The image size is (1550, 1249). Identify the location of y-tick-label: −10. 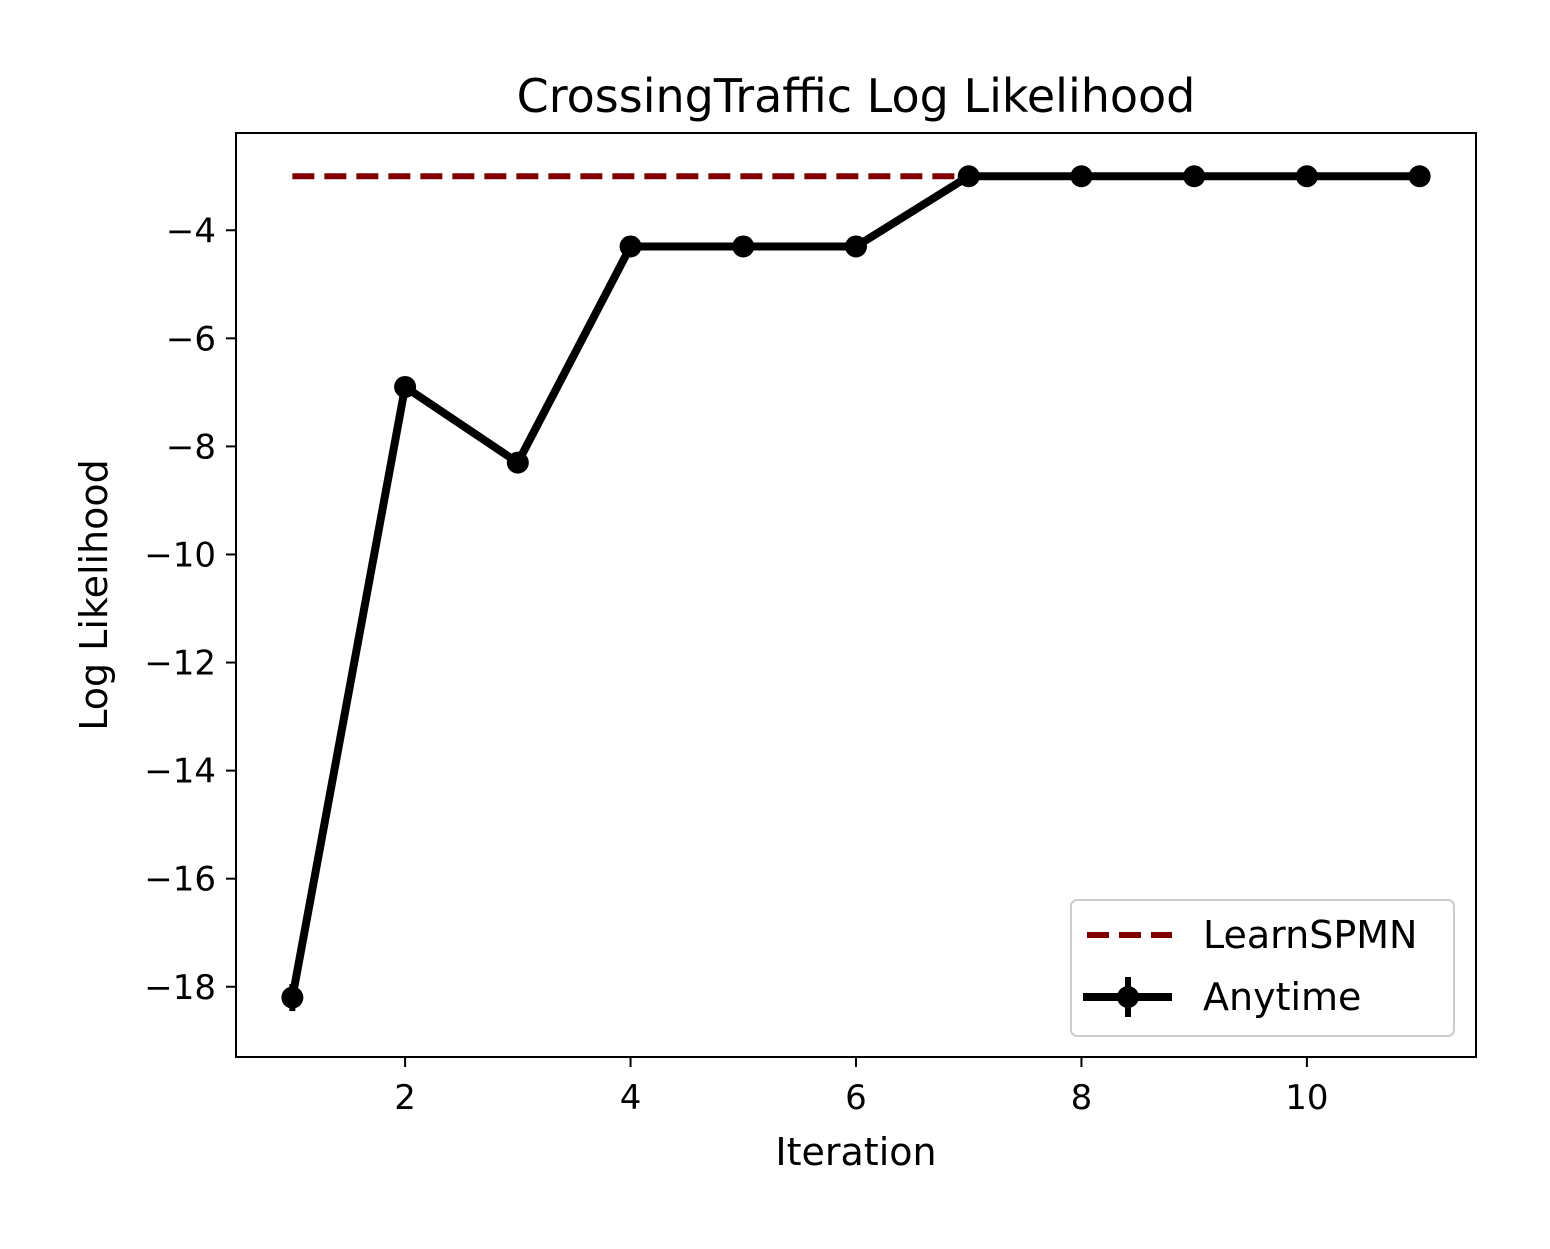
(180, 555).